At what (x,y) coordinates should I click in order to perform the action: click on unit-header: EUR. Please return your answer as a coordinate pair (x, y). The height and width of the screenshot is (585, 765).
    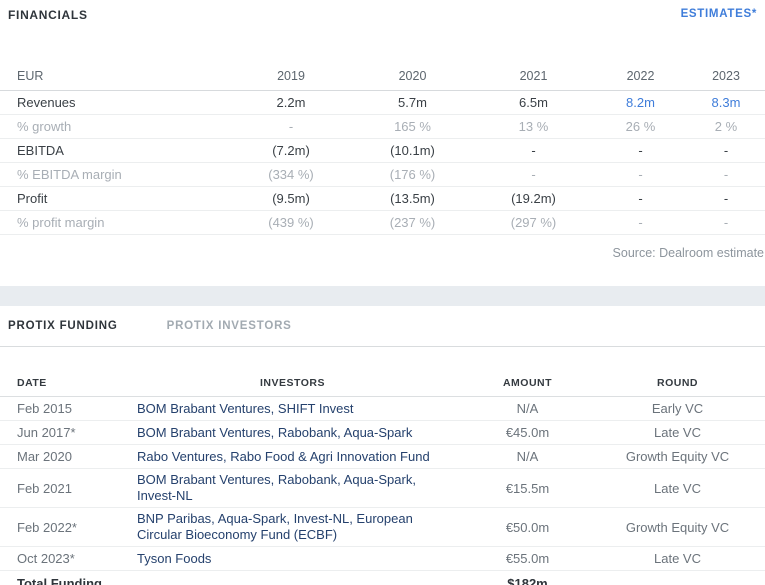
    Looking at the image, I should click on (115, 76).